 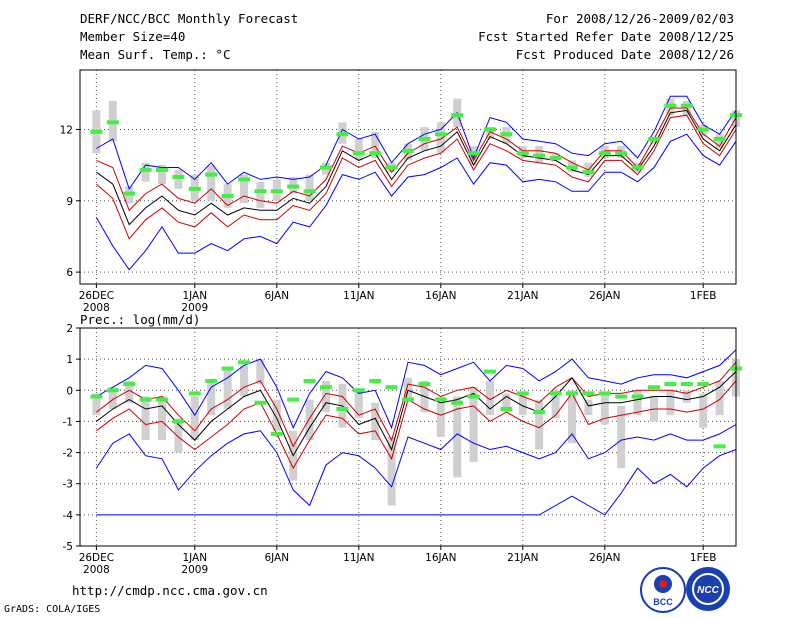 I want to click on series-min-line, so click(x=416, y=465).